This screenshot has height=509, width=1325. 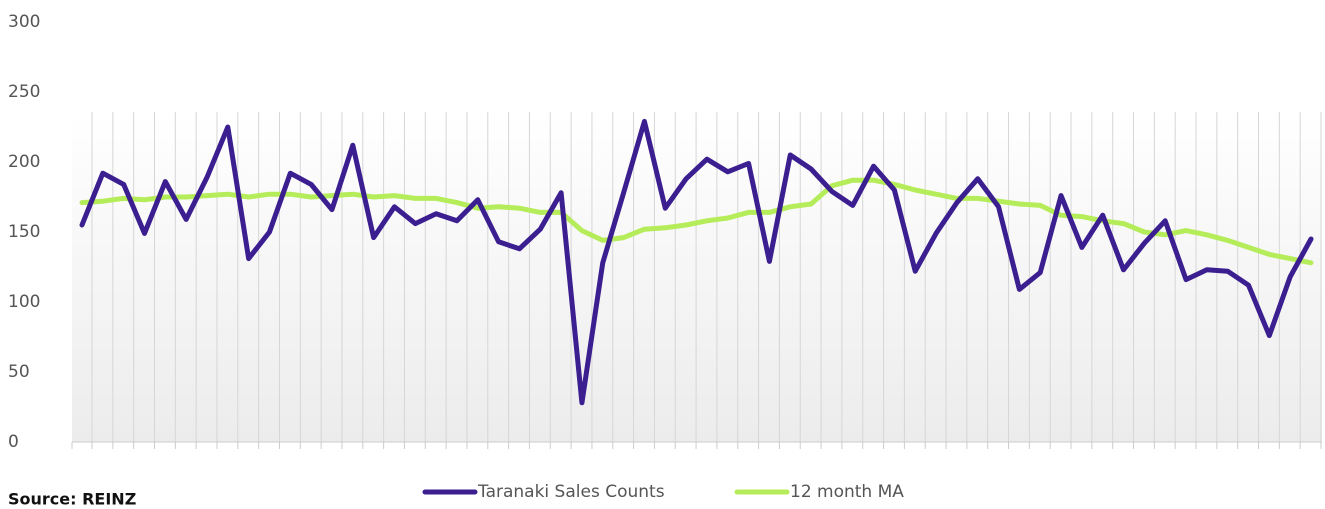 I want to click on y-tick-label: 50, so click(x=19, y=372).